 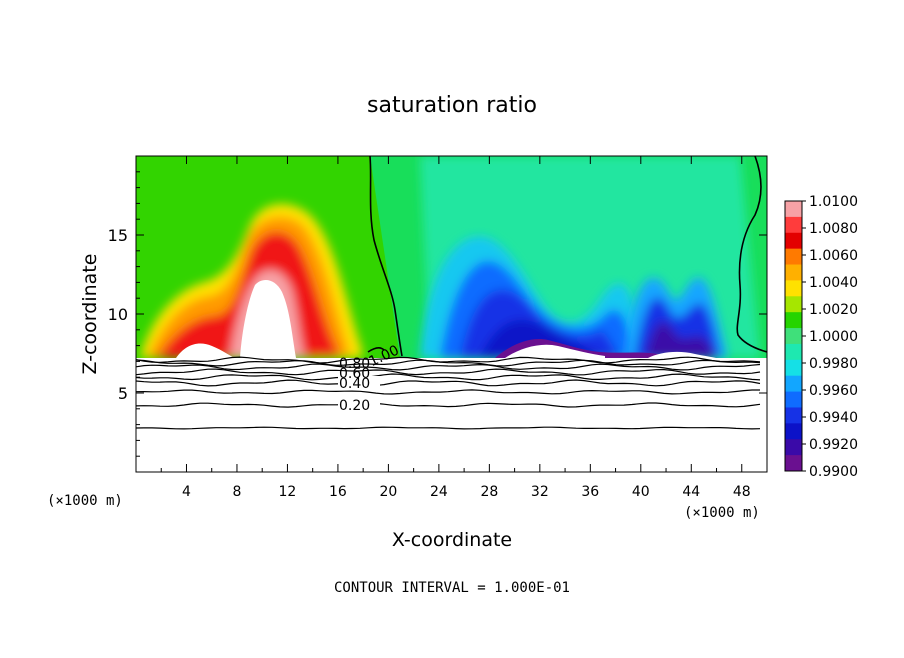 I want to click on x-unit-right: (×1000 m), so click(x=722, y=513).